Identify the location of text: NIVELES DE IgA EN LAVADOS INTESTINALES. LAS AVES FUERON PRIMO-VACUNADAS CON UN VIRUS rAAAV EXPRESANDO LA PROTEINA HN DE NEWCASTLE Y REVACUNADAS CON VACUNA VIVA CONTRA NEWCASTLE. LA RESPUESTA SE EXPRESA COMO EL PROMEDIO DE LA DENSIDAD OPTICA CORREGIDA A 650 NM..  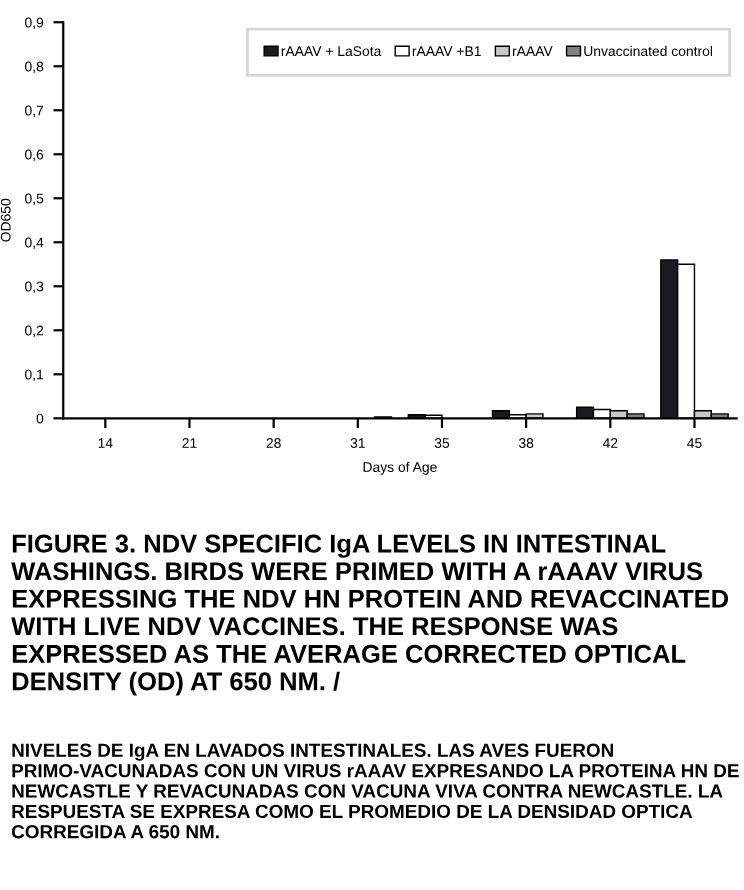
(375, 791).